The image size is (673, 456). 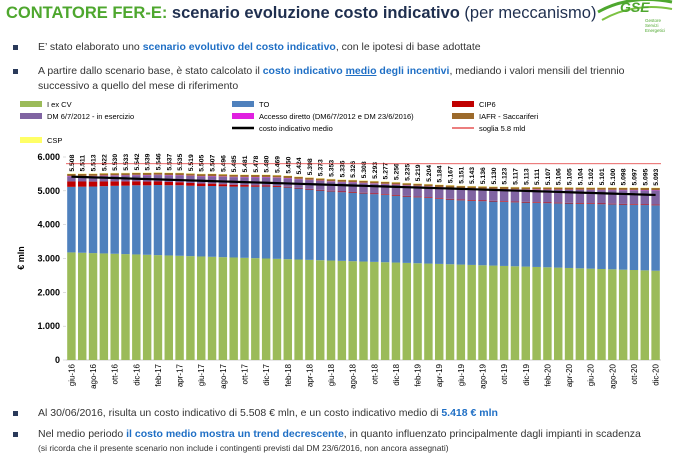 What do you see at coordinates (202, 163) in the screenshot?
I see `total-label: 5.505` at bounding box center [202, 163].